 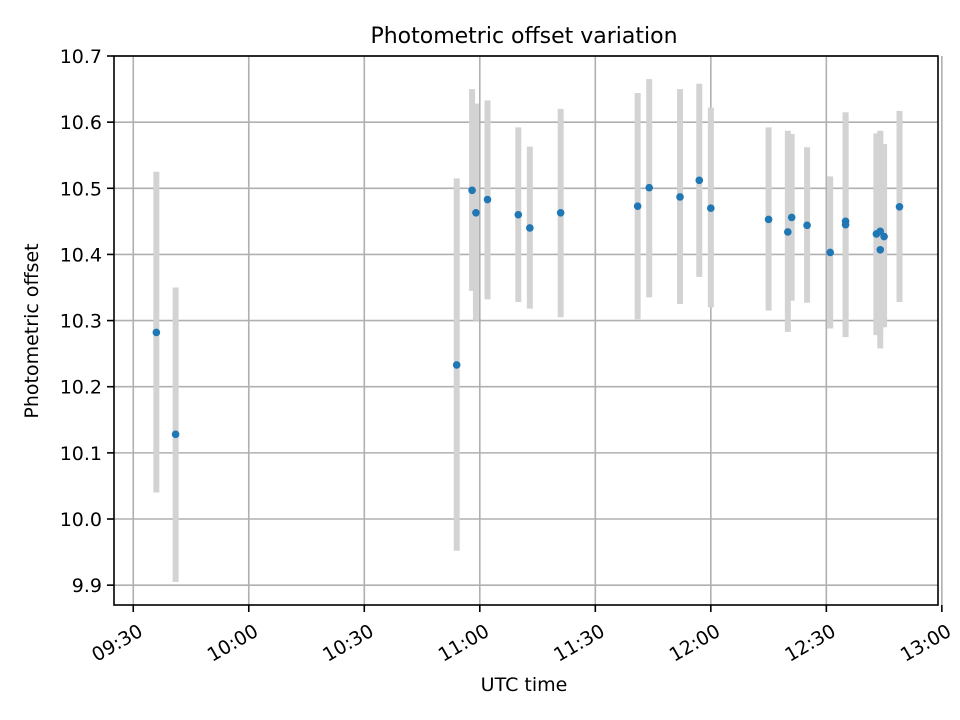 I want to click on y-tick-label: 9.9, so click(x=87, y=586).